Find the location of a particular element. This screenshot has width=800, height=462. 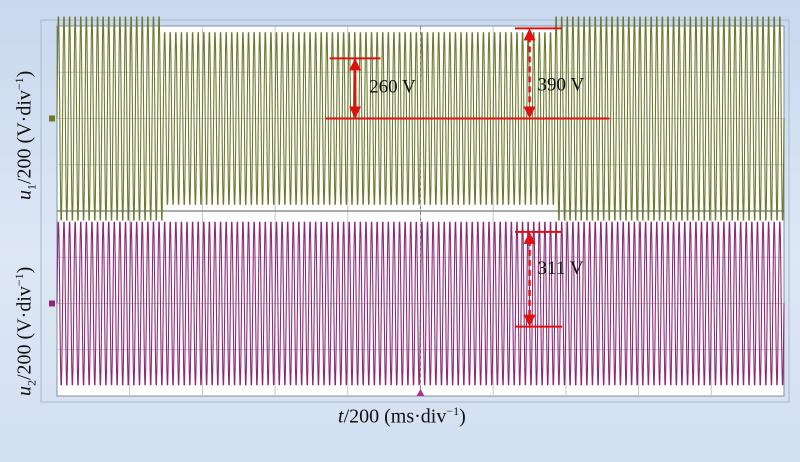

arrow-260-head-top is located at coordinates (355, 64).